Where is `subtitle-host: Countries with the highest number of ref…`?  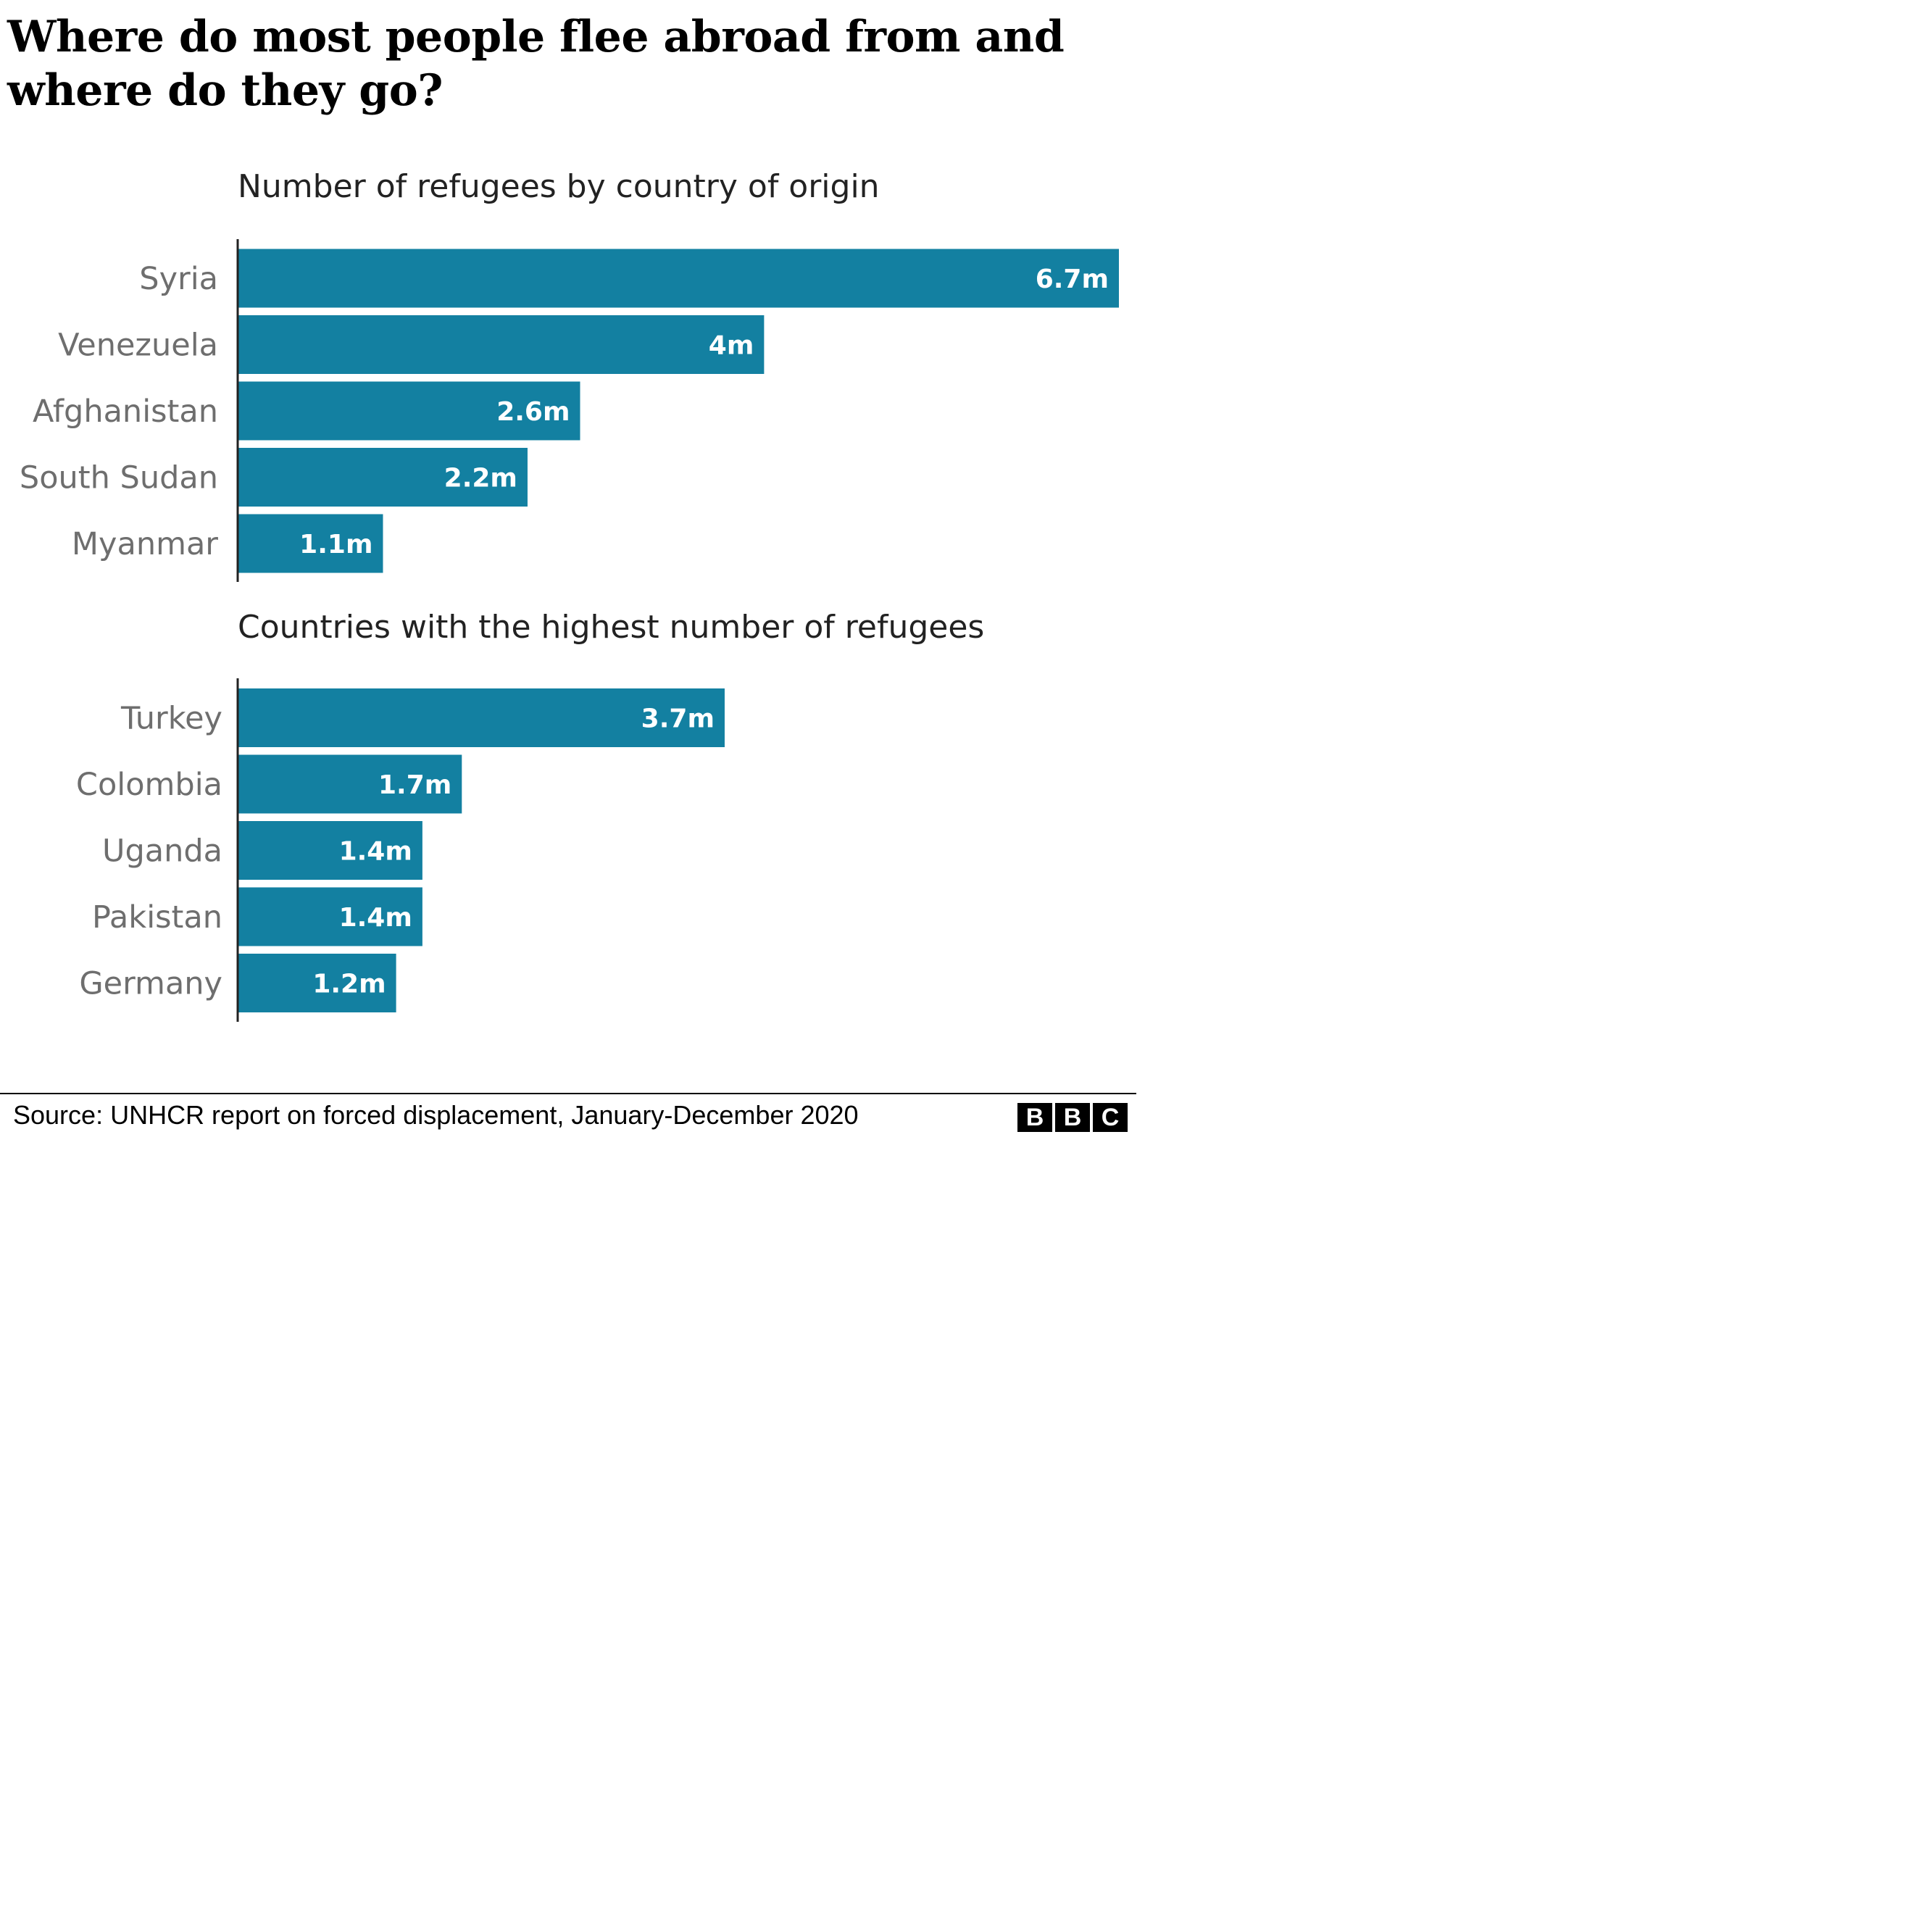 subtitle-host: Countries with the highest number of ref… is located at coordinates (612, 628).